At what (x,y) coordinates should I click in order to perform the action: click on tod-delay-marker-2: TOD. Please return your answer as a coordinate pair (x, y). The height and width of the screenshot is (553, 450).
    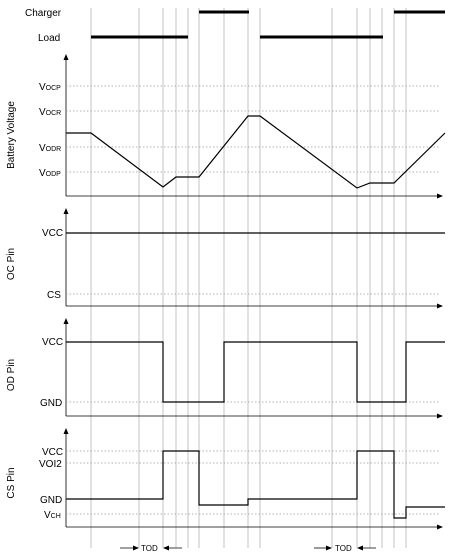
    Looking at the image, I should click on (345, 548).